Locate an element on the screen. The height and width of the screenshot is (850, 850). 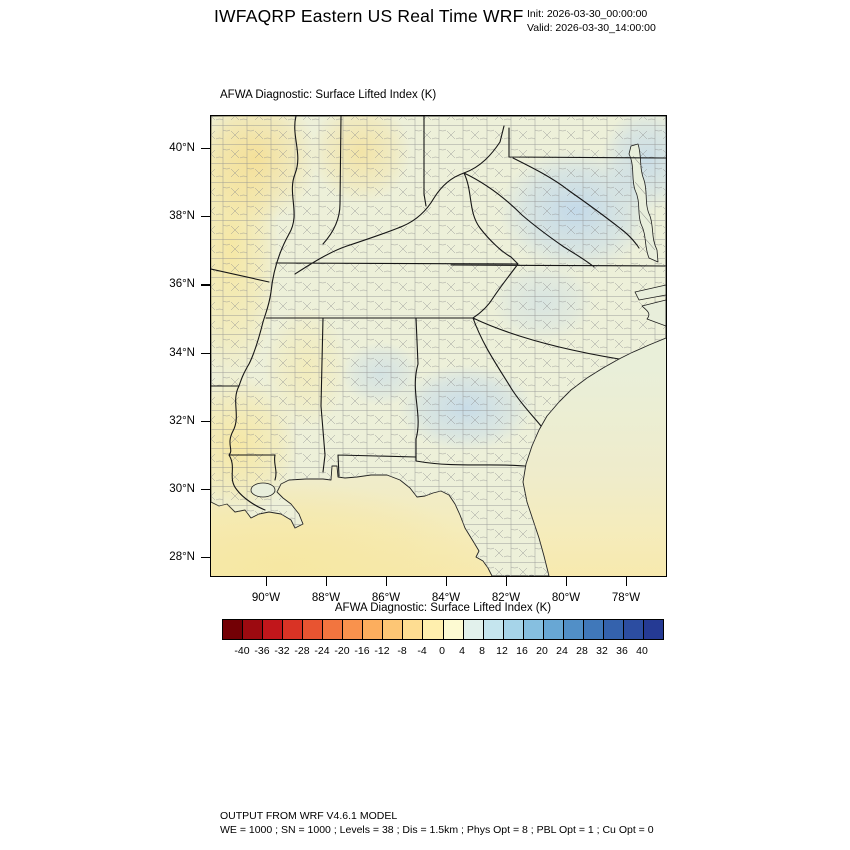
lat-tick-label: 30°N is located at coordinates (182, 488).